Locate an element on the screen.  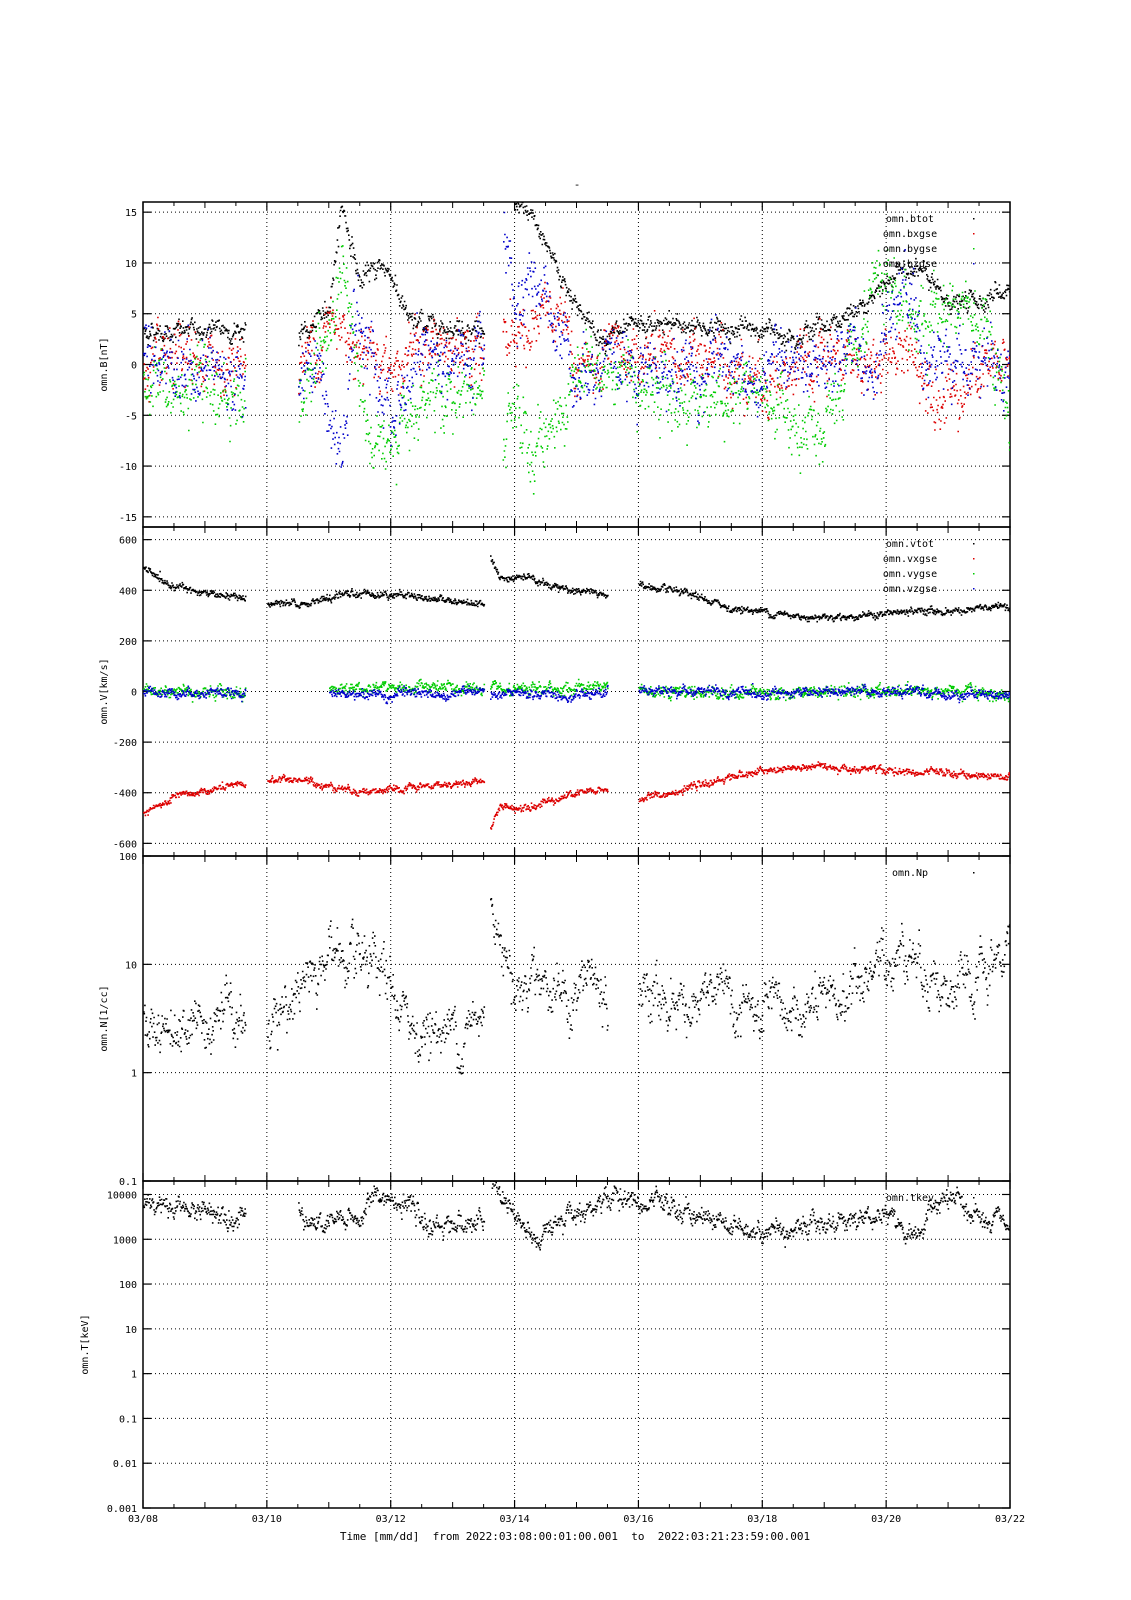
figure-title: - is located at coordinates (577, 184).